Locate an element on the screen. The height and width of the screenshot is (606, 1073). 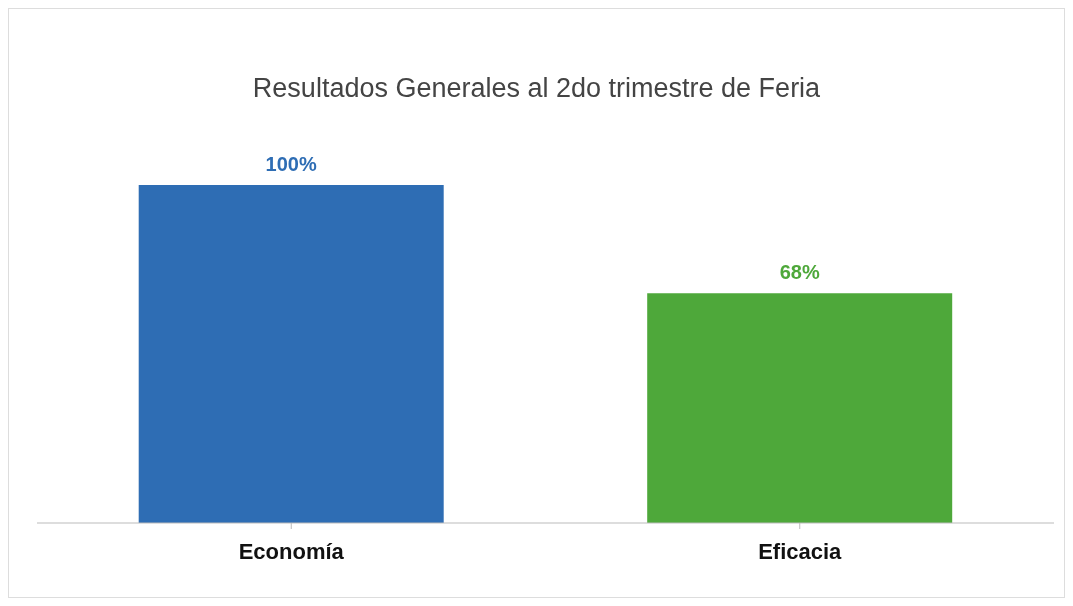
data-label: 68% is located at coordinates (799, 272).